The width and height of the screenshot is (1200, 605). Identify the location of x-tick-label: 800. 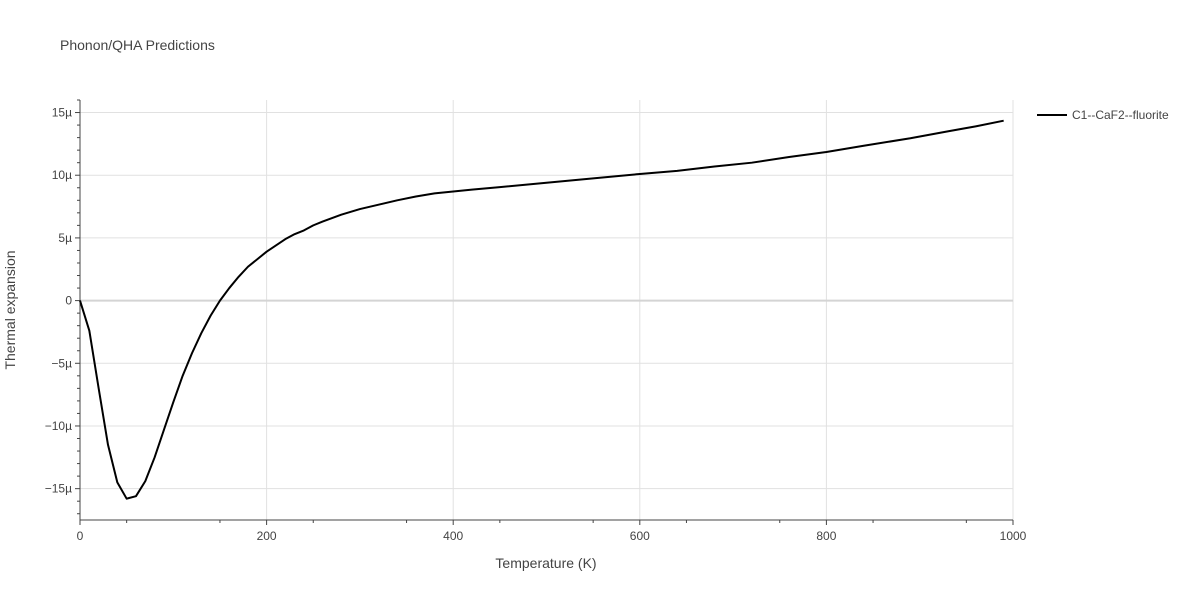
(826, 536).